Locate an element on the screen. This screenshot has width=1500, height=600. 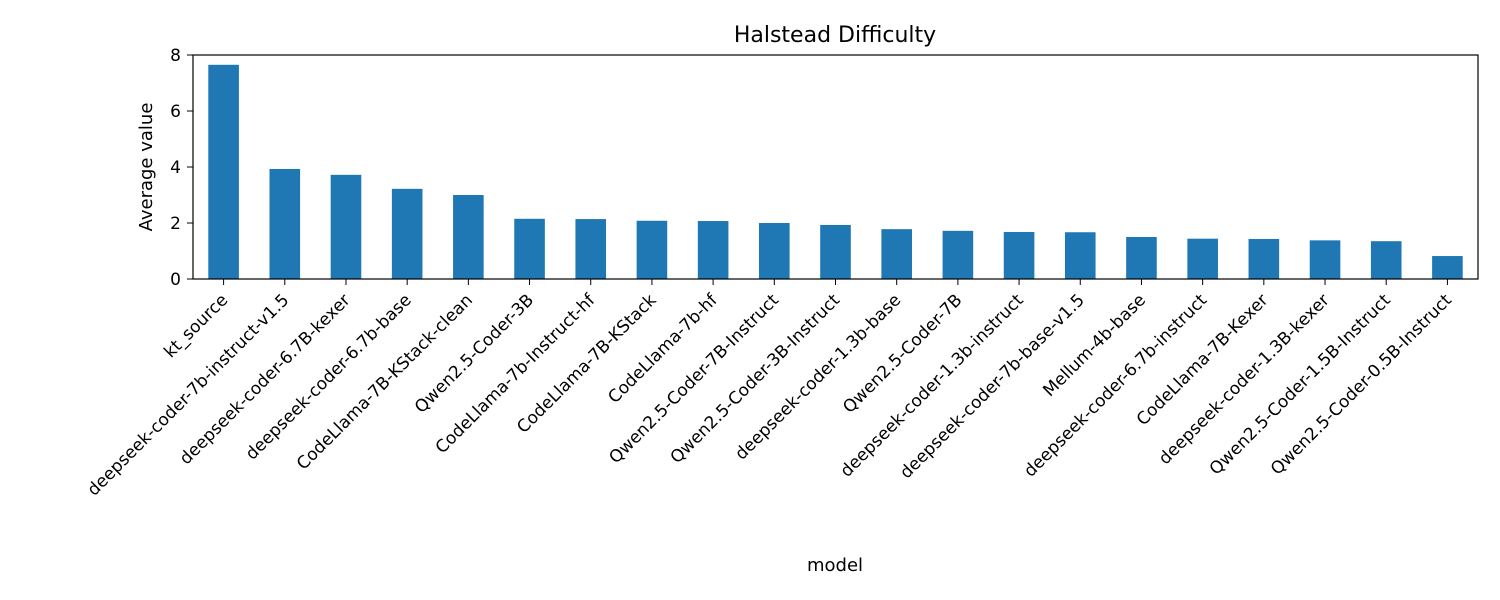
y-tick-label: 2 is located at coordinates (175, 224).